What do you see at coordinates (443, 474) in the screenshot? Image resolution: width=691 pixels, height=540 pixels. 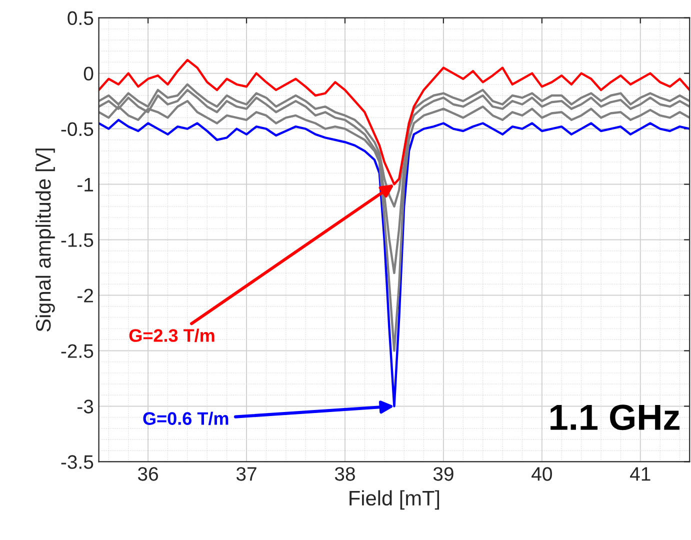 I see `x-tick-label: 39` at bounding box center [443, 474].